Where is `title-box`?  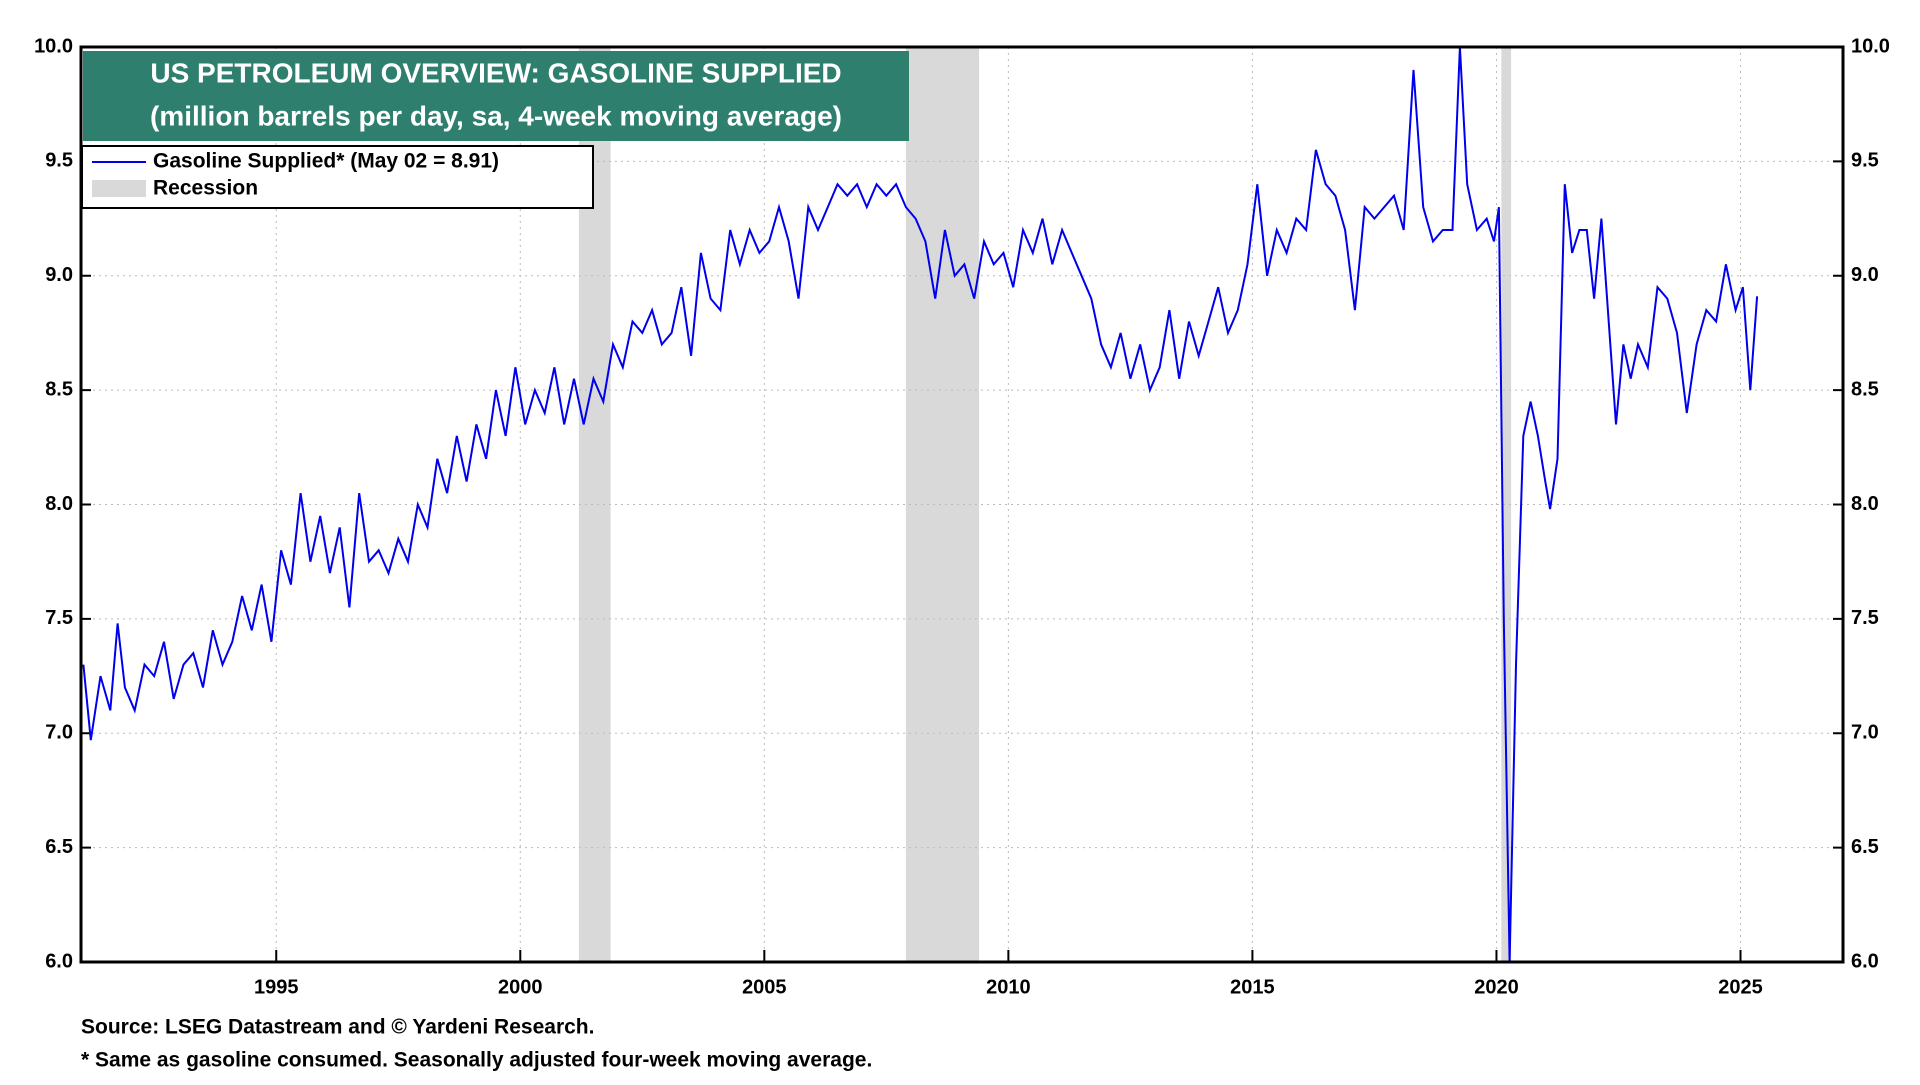 title-box is located at coordinates (496, 96).